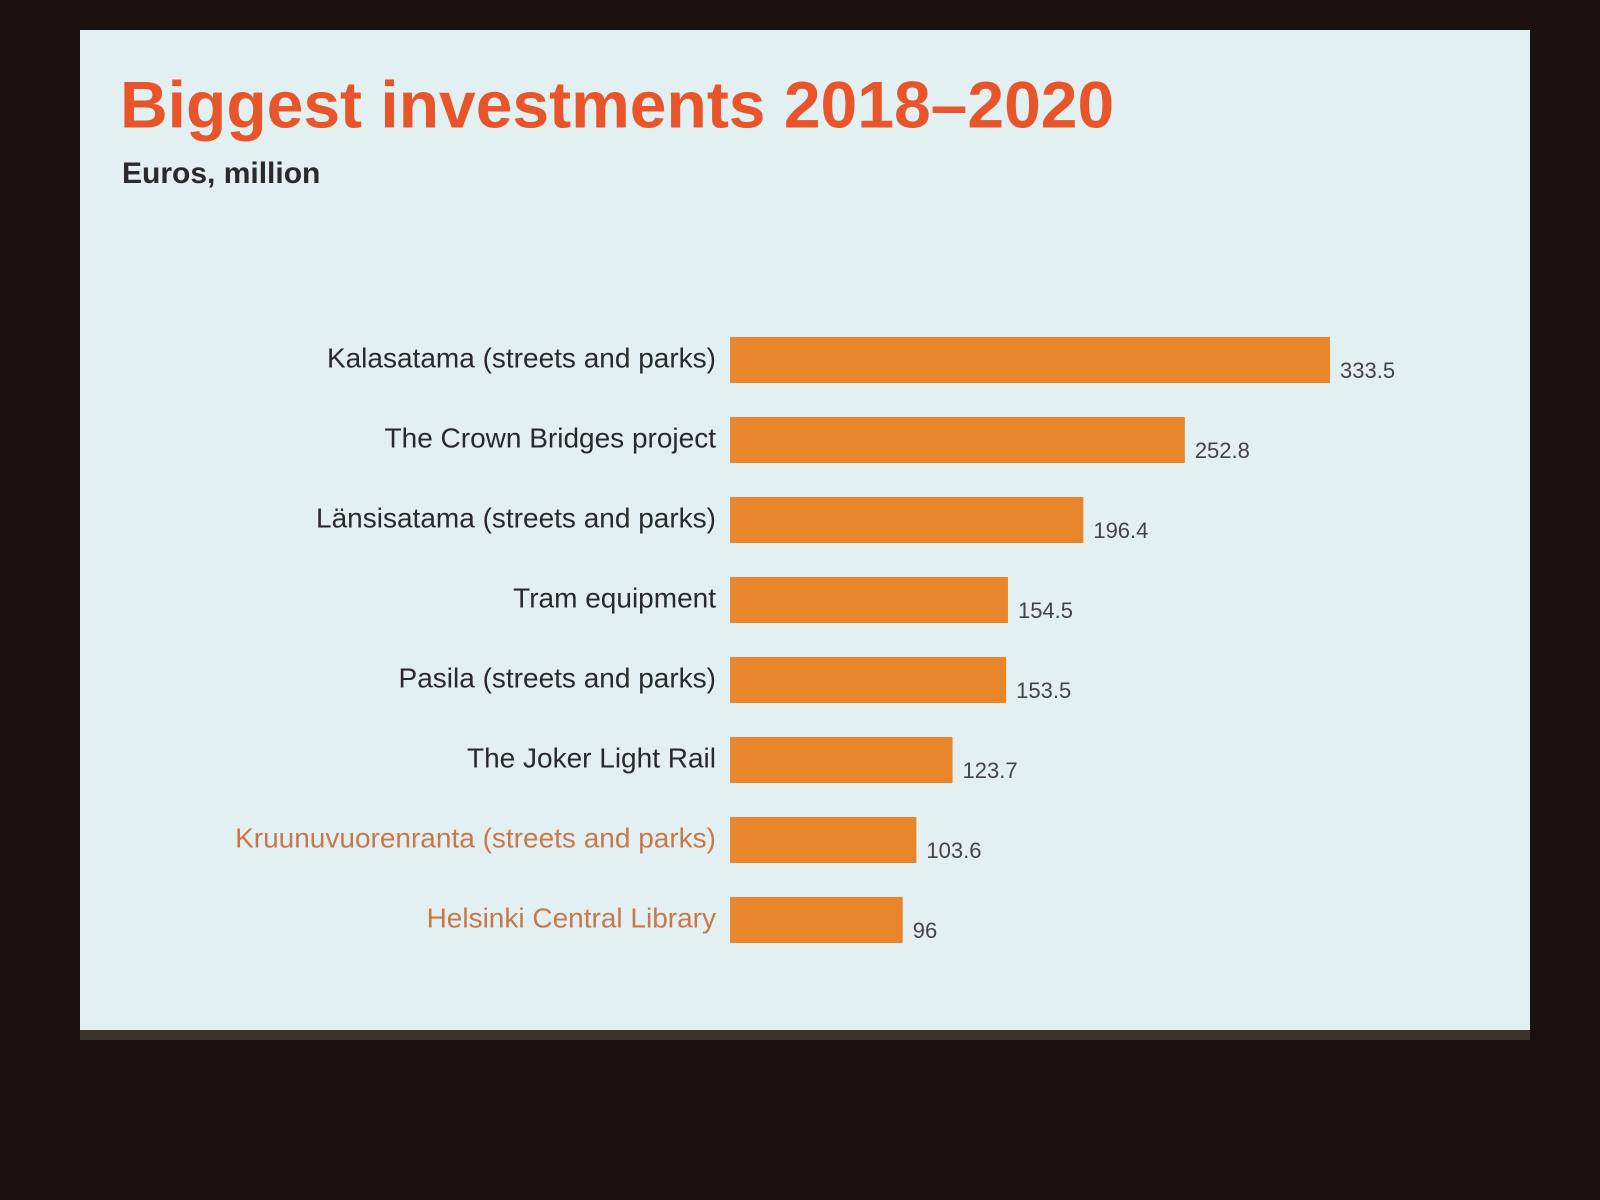 This screenshot has width=1600, height=1200. Describe the element at coordinates (516, 517) in the screenshot. I see `category-label: Länsisatama (streets and parks)` at that location.